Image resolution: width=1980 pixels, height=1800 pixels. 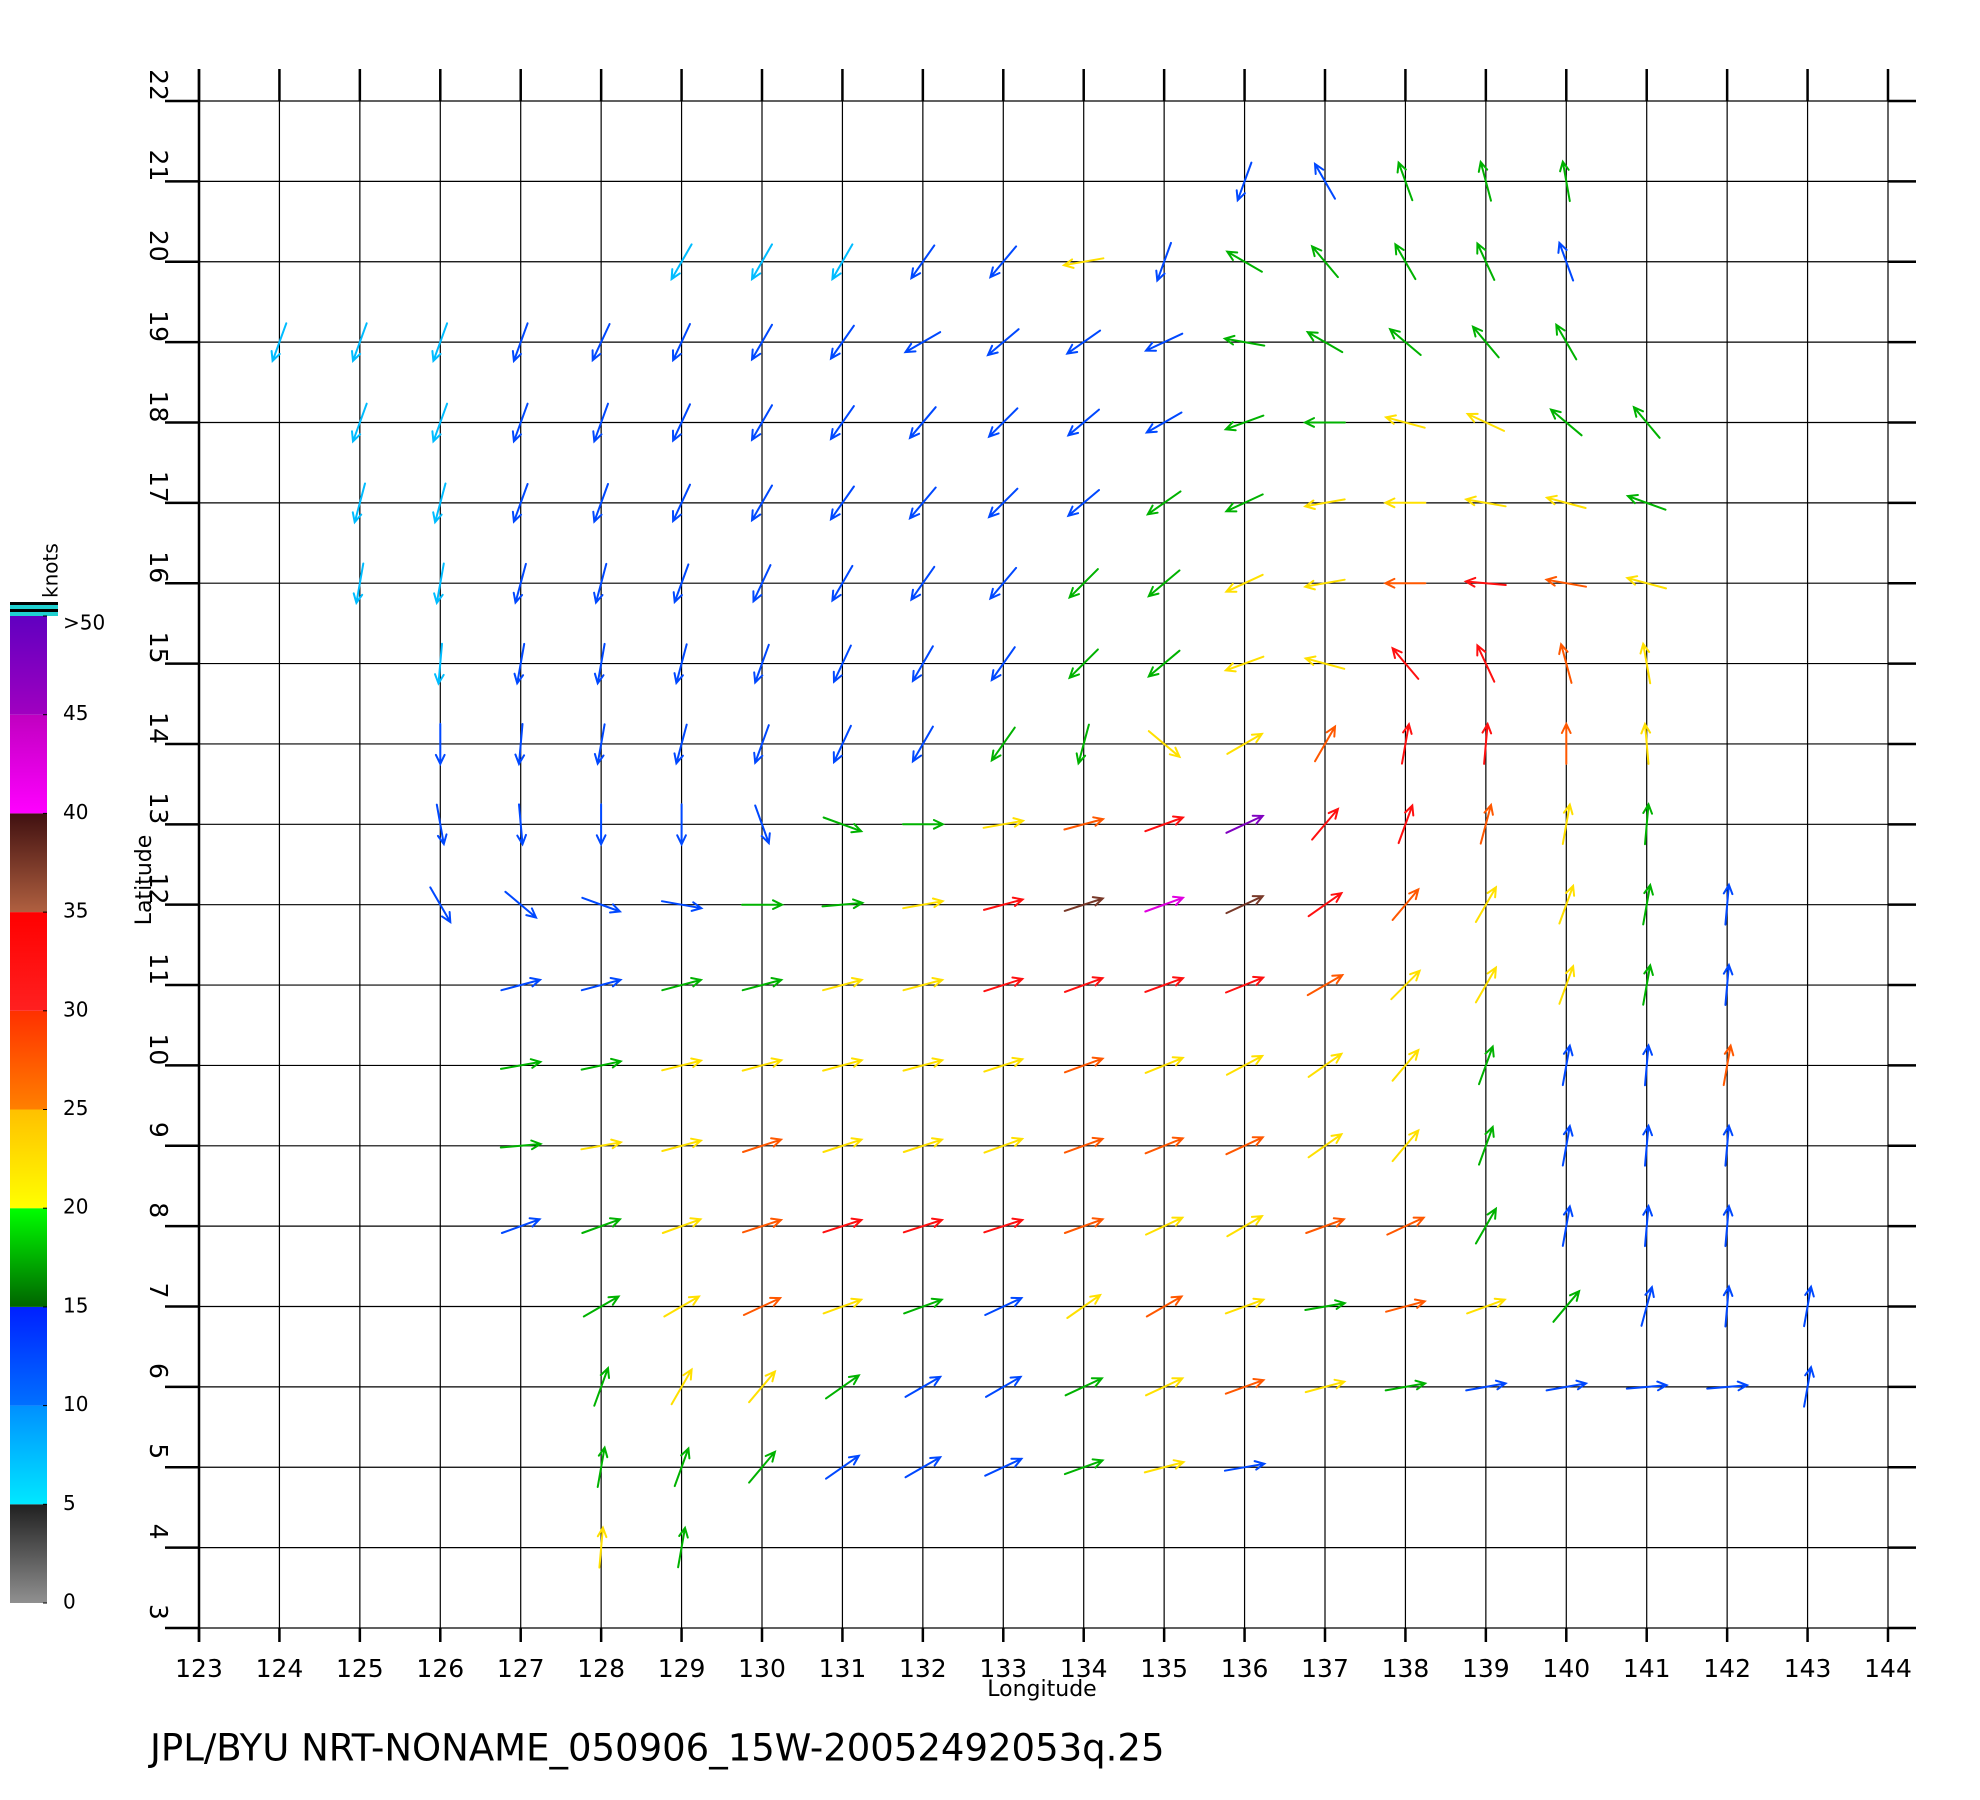 What do you see at coordinates (158, 1291) in the screenshot?
I see `y-tick-label: 7` at bounding box center [158, 1291].